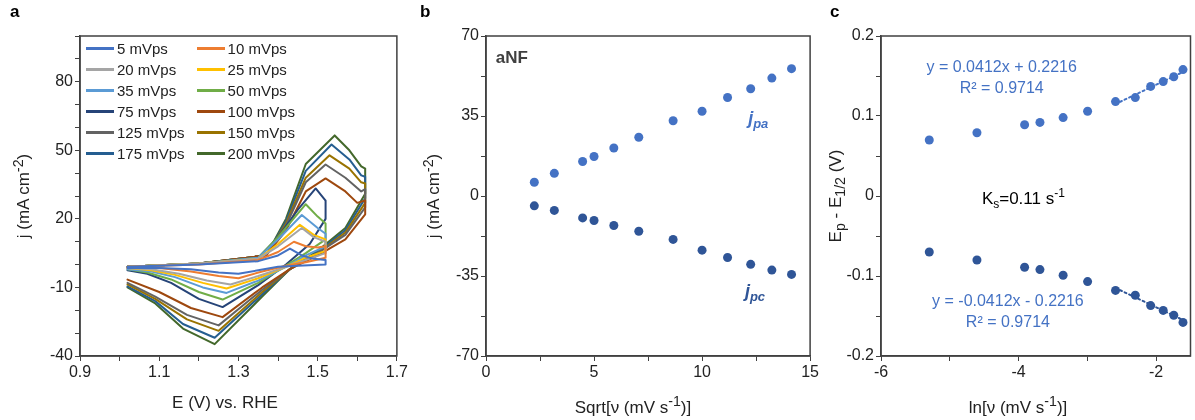 The width and height of the screenshot is (1195, 420). What do you see at coordinates (397, 372) in the screenshot?
I see `x-tick-label: 1.7` at bounding box center [397, 372].